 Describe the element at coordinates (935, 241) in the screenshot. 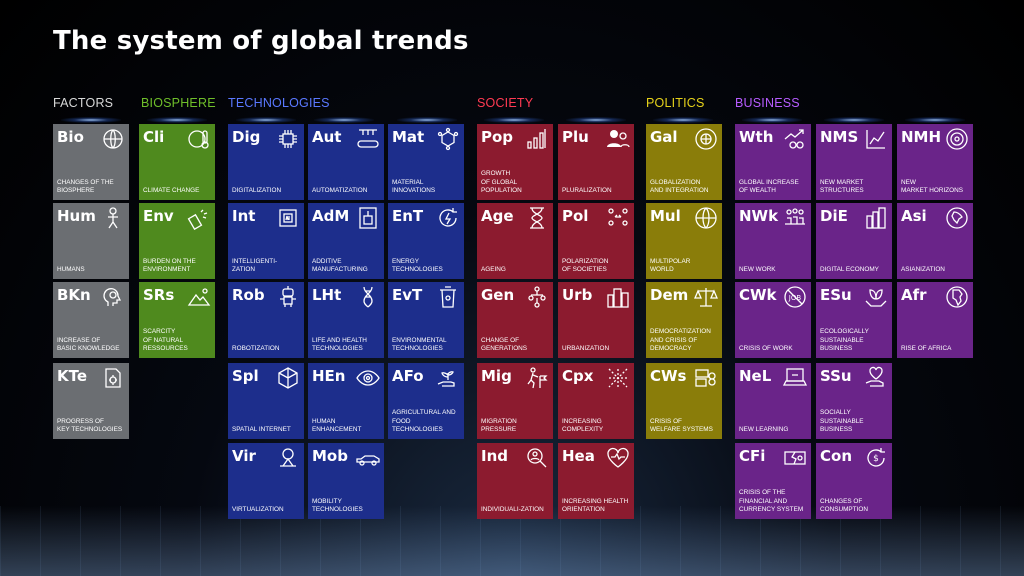

I see `trend-tile-asi: Asi ASIANIZATION` at that location.